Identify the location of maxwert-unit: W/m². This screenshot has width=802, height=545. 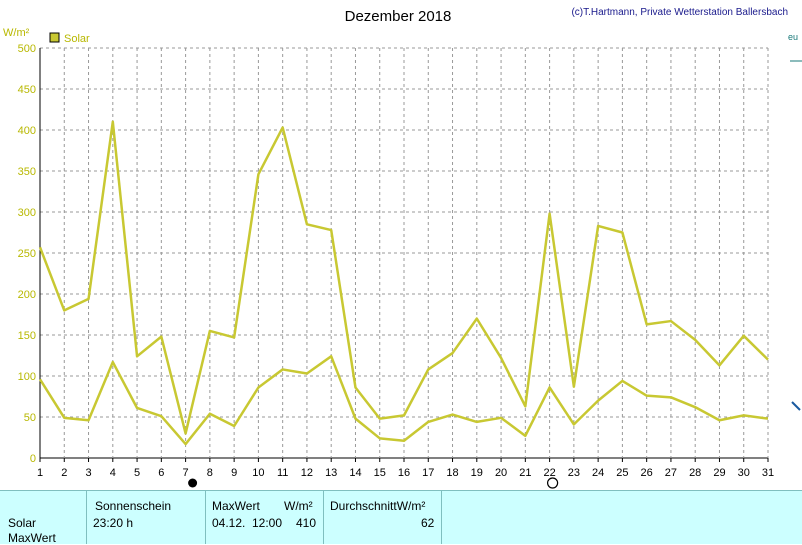
(298, 506).